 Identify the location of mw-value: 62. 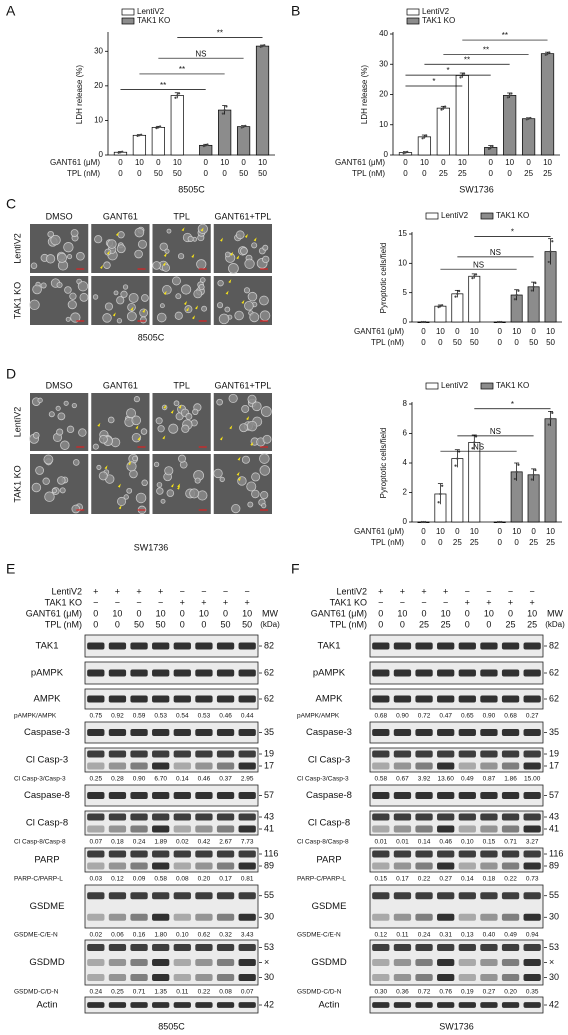
(554, 698).